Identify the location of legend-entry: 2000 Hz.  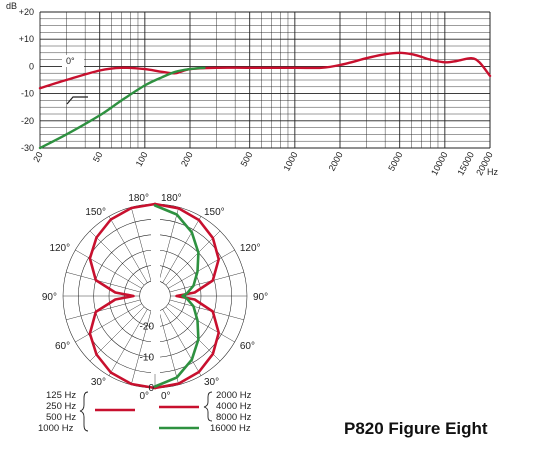
(234, 395).